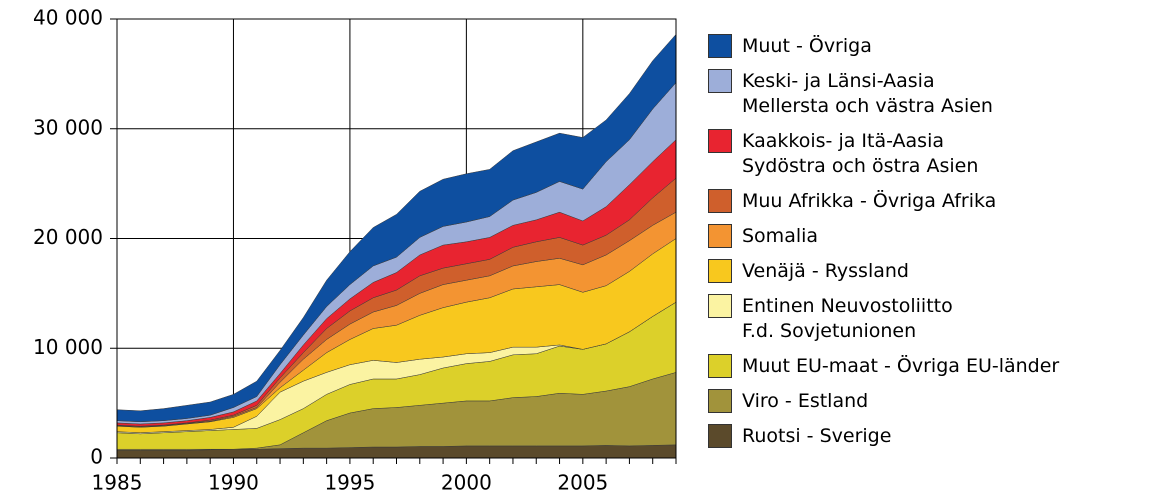  I want to click on legend-item: Muut - Övriga, so click(883, 46).